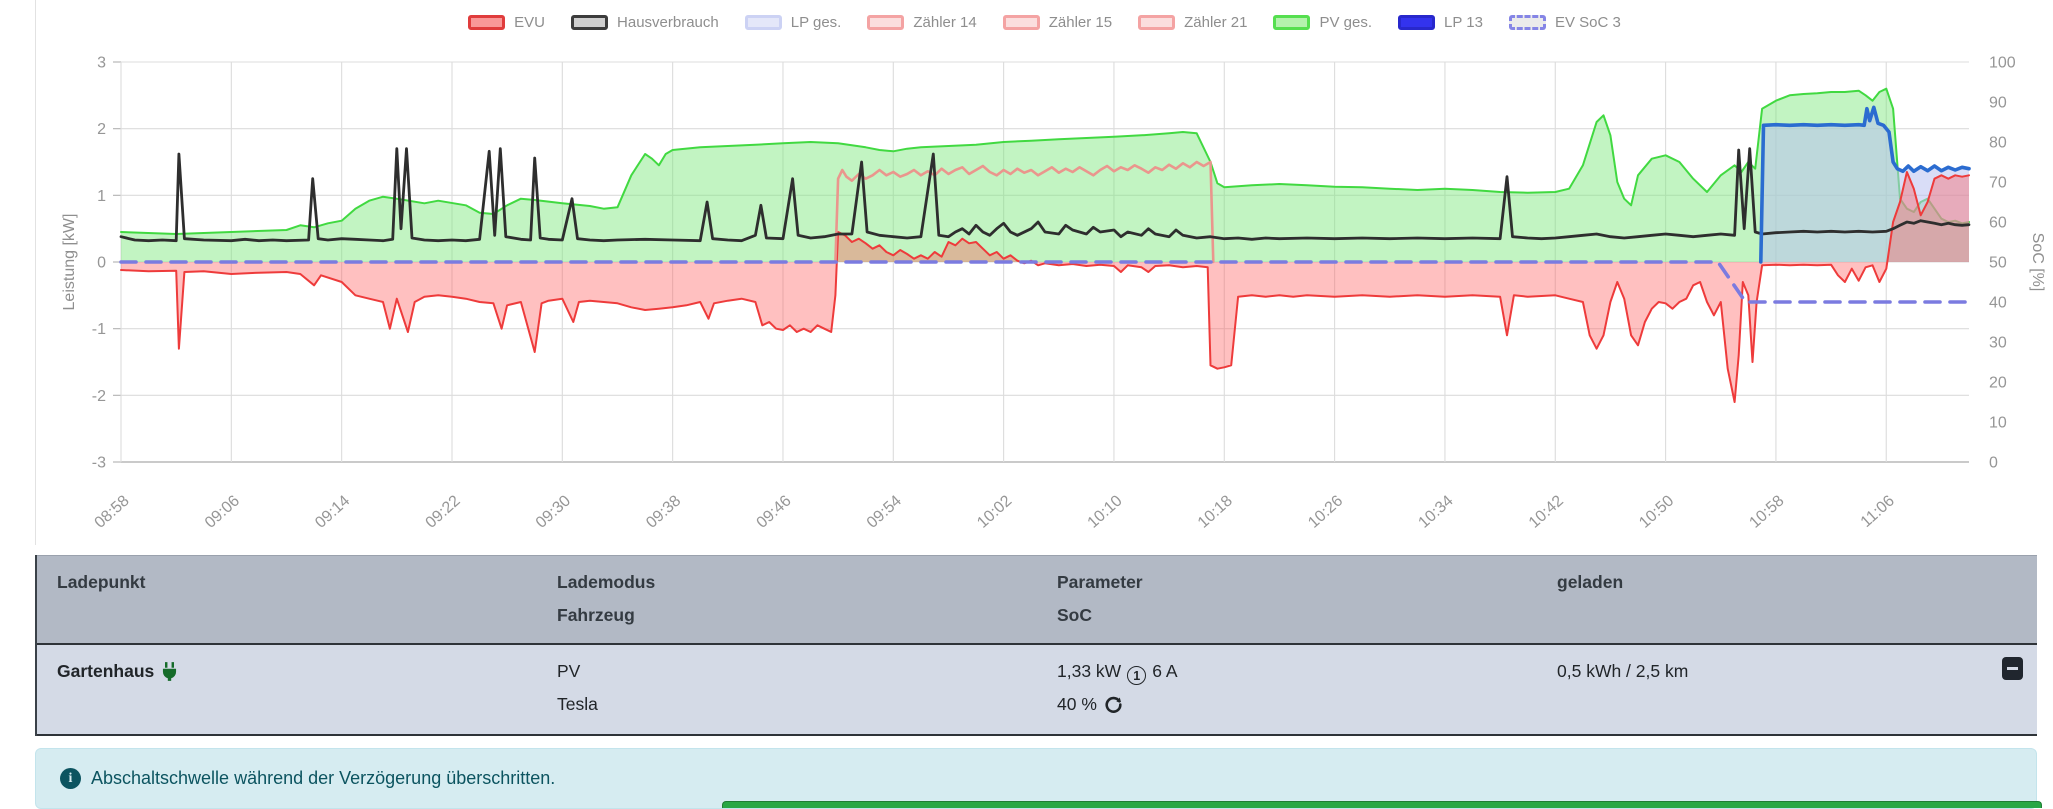 This screenshot has width=2053, height=809. I want to click on svg-text: 90, so click(1998, 103).